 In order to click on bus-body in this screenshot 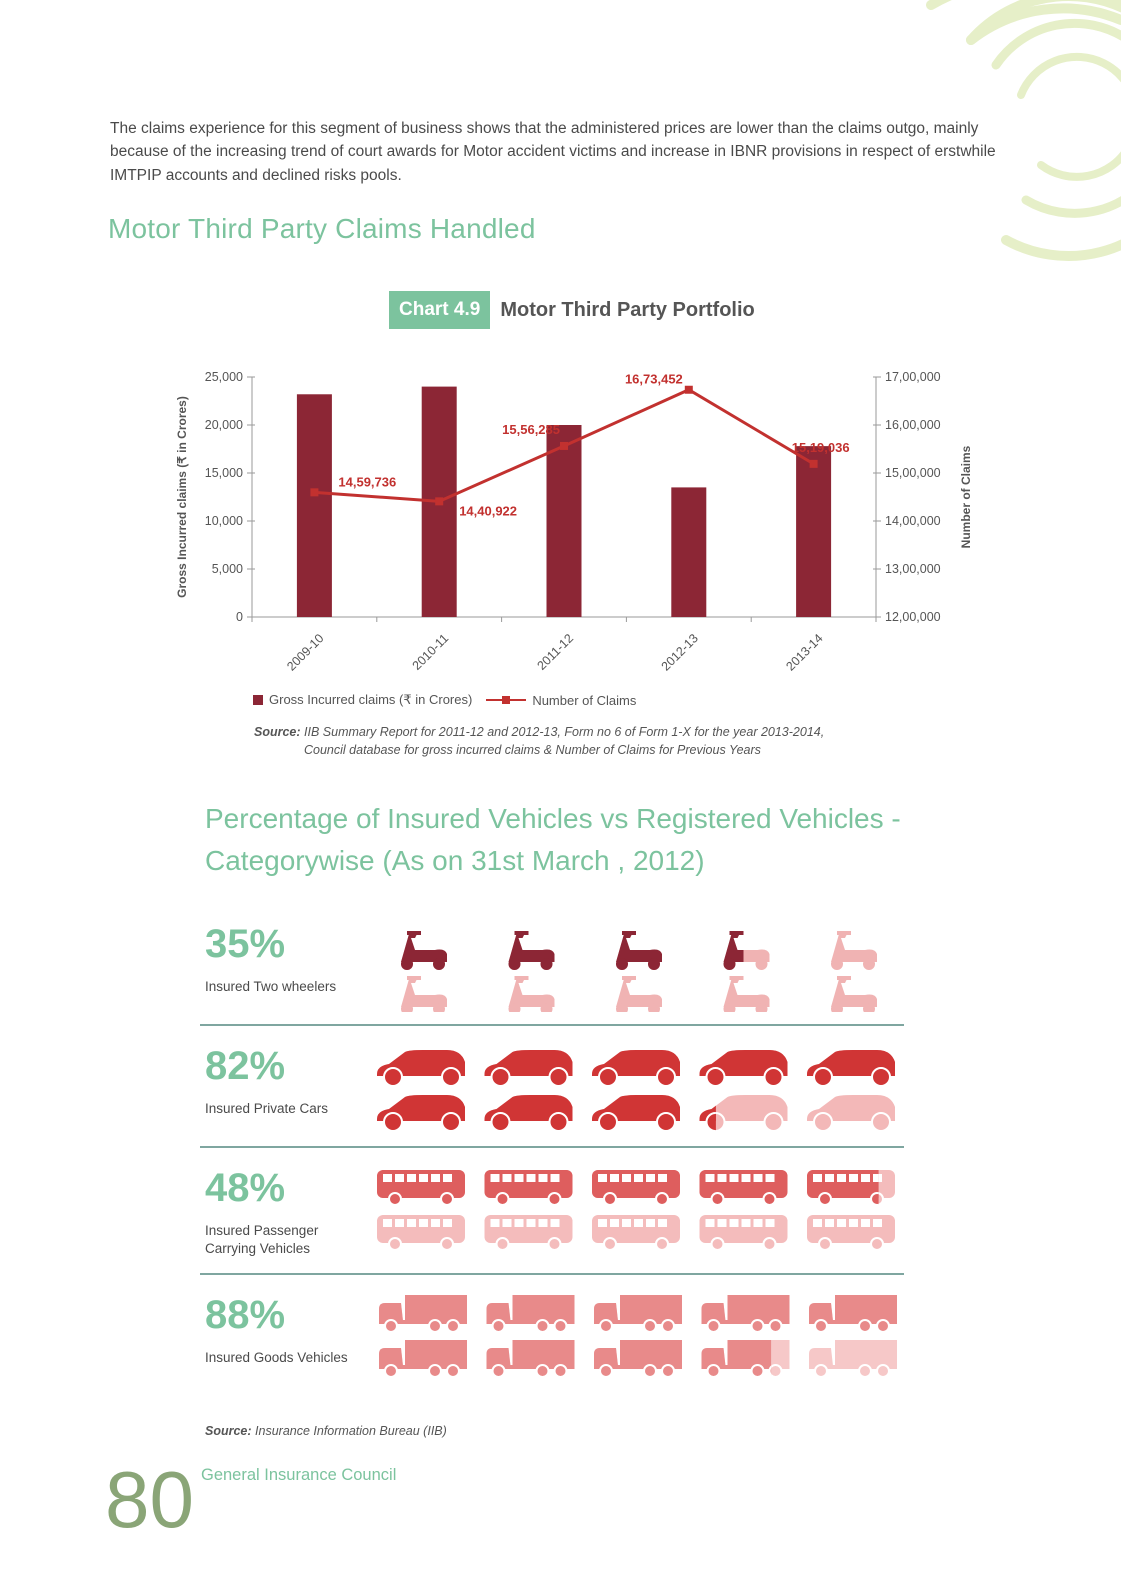, I will do `click(843, 1184)`.